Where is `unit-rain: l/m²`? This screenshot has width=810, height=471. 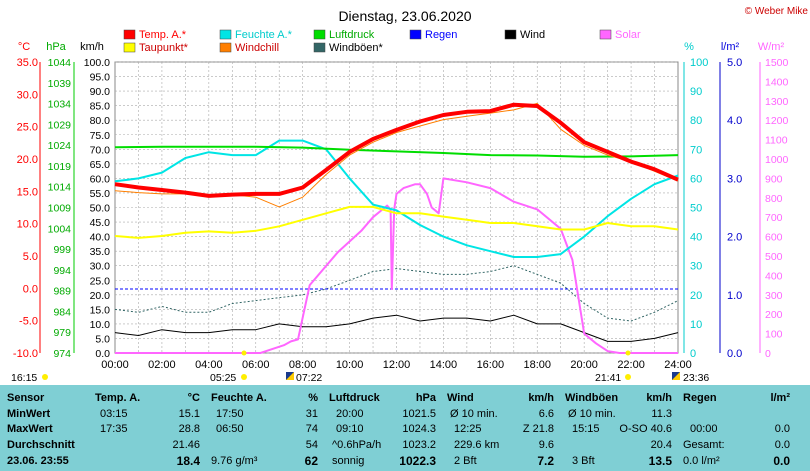
unit-rain: l/m² is located at coordinates (730, 47).